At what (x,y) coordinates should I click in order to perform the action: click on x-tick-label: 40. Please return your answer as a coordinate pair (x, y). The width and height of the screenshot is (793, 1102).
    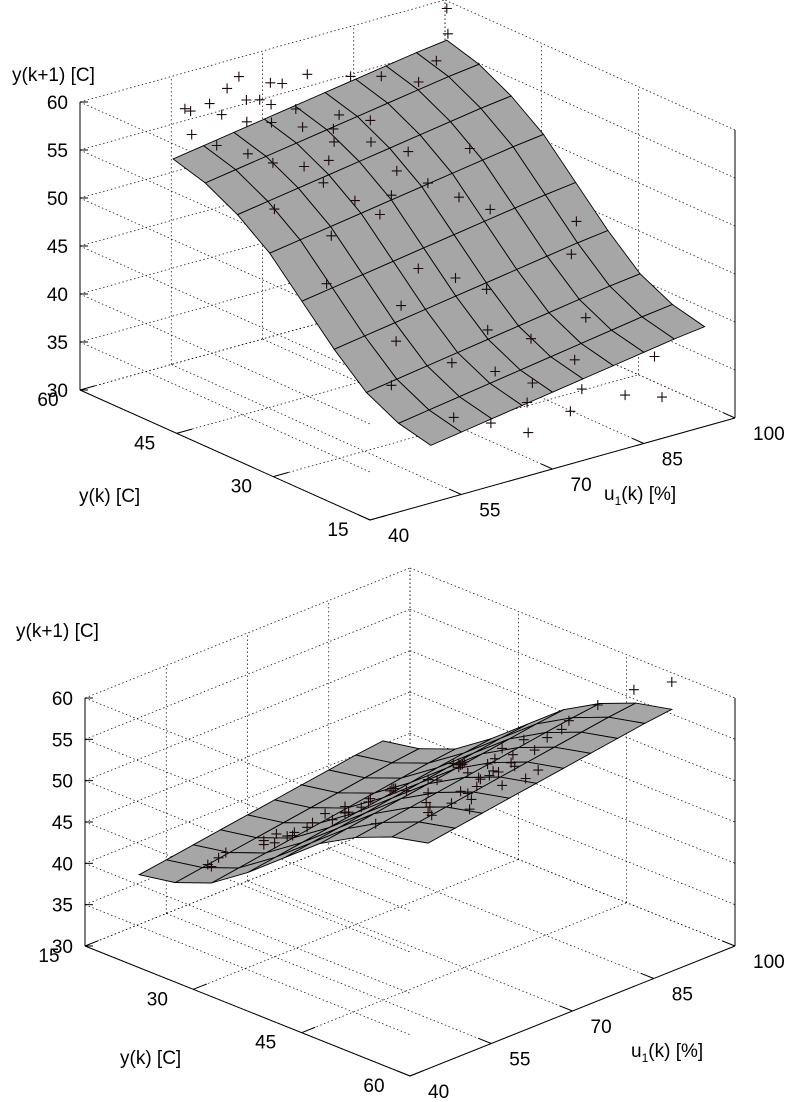
    Looking at the image, I should click on (398, 536).